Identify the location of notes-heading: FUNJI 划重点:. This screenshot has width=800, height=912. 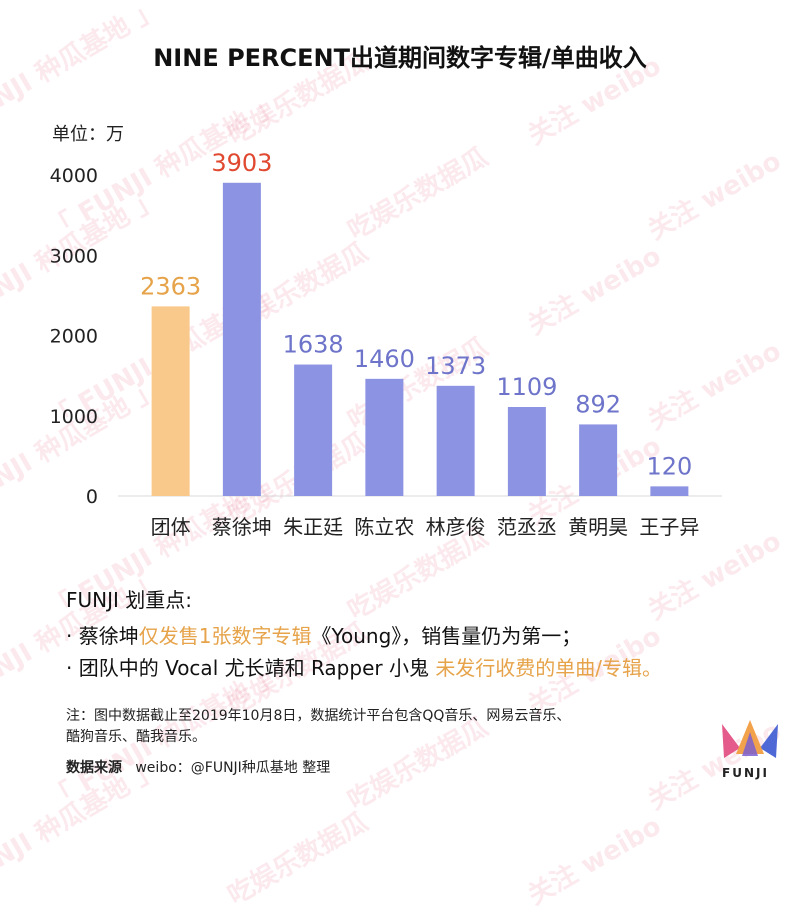
(129, 600).